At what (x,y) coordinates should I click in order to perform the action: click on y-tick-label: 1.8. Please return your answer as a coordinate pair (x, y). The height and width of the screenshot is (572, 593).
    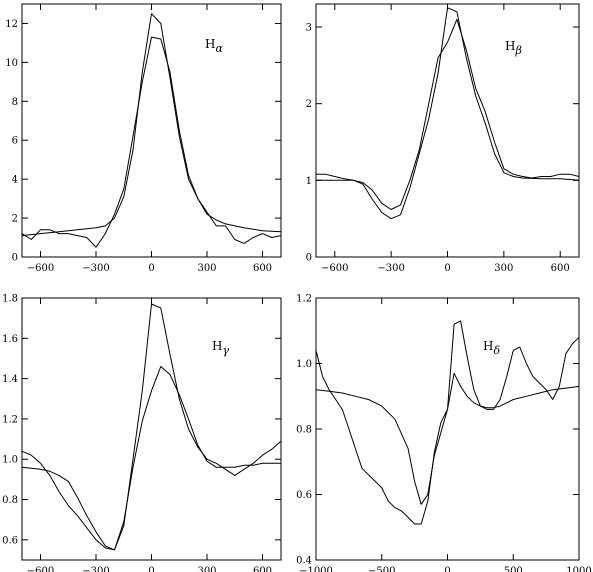
    Looking at the image, I should click on (10, 299).